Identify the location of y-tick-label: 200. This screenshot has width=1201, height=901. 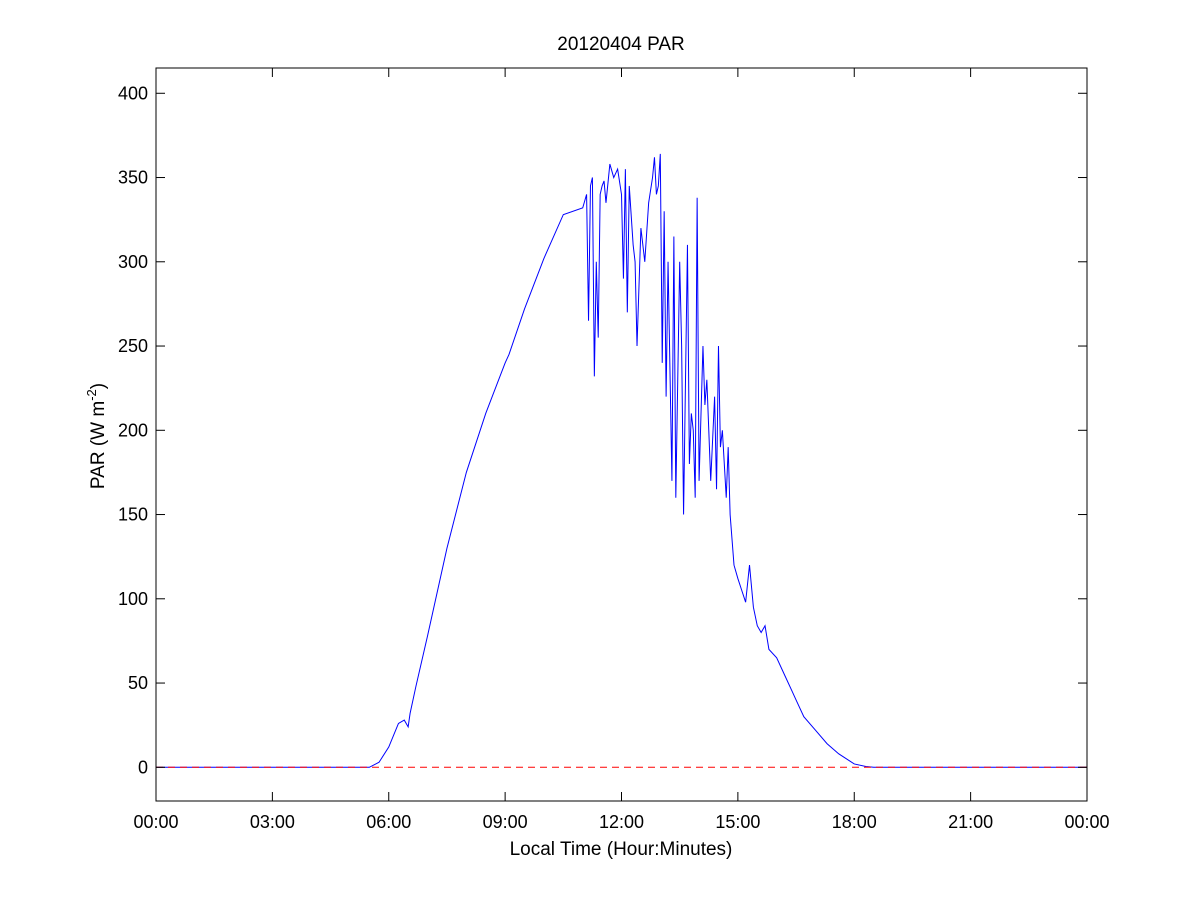
(133, 430).